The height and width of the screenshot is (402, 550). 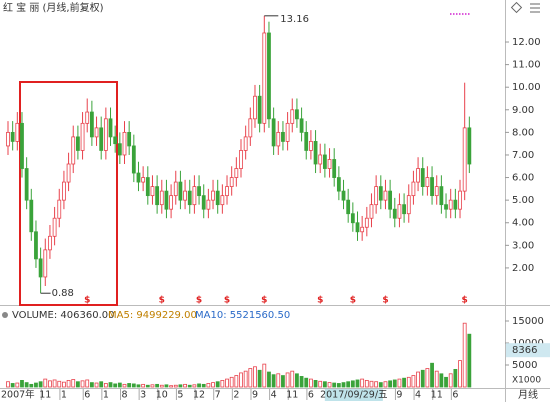 I want to click on ma10-header: MA10: 5521560.50, so click(x=242, y=315).